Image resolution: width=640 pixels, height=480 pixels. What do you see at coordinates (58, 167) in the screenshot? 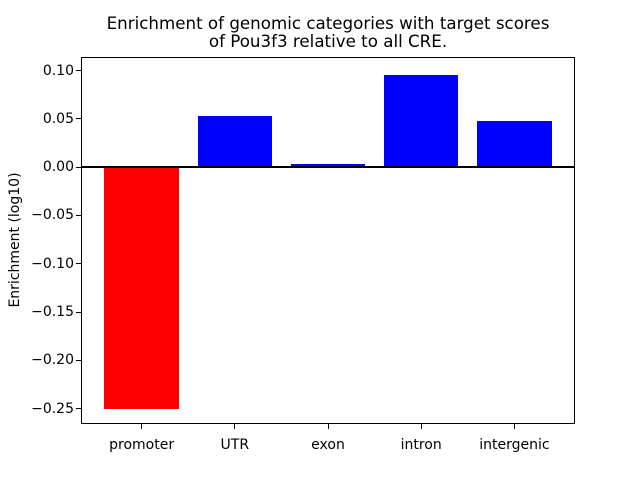
I see `y-tick-label: 0.00` at bounding box center [58, 167].